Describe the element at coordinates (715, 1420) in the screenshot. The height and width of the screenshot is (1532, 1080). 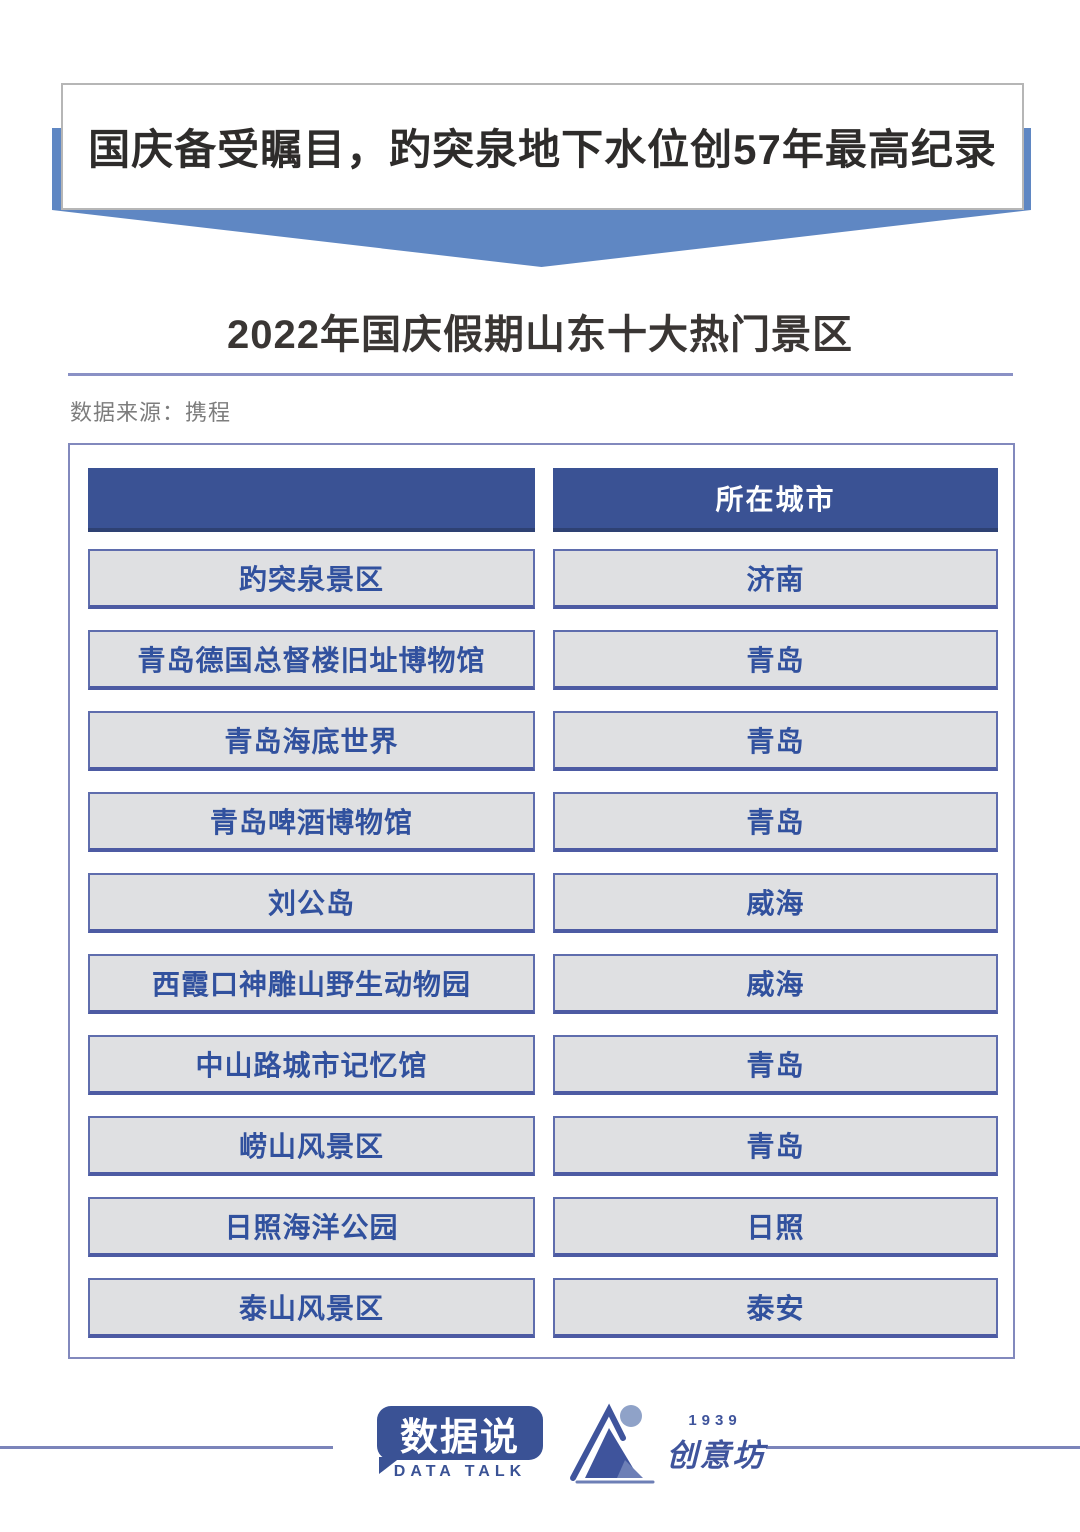
I see `studio-year-label: 1939` at that location.